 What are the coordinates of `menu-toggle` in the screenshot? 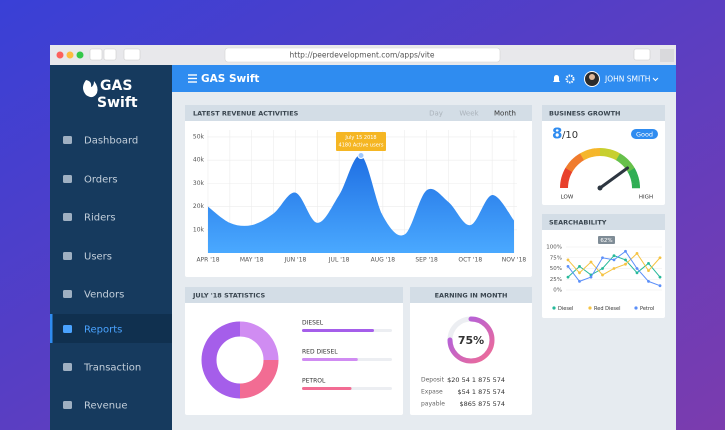 It's located at (192, 78).